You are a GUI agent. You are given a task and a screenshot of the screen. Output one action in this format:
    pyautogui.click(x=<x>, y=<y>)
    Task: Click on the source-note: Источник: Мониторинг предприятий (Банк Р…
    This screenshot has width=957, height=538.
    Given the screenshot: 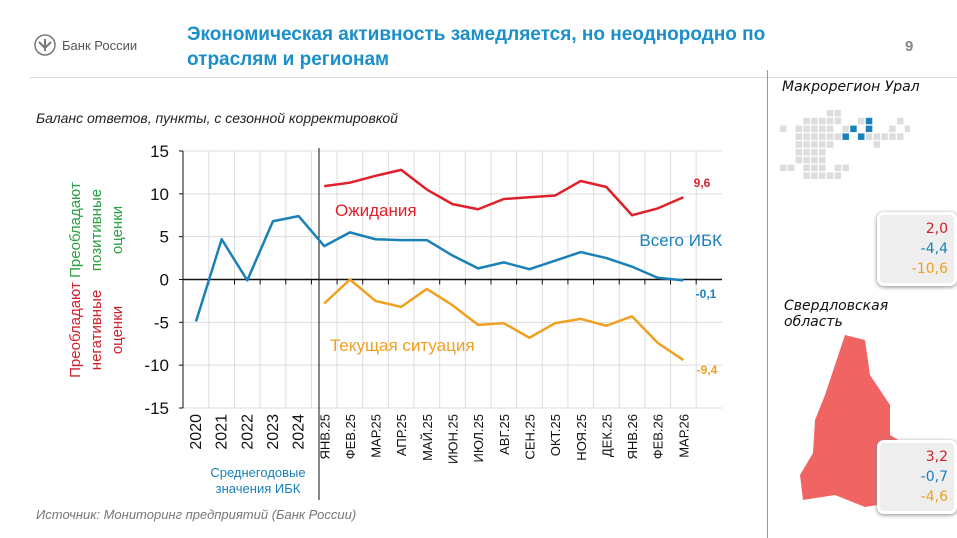 What is the action you would take?
    pyautogui.click(x=196, y=514)
    